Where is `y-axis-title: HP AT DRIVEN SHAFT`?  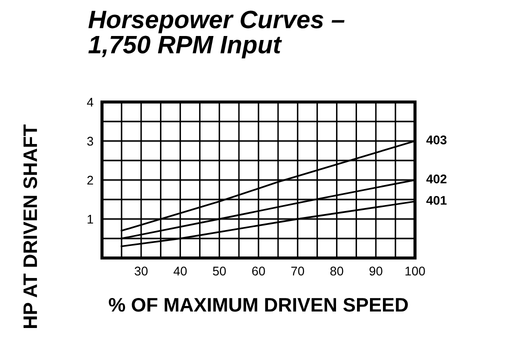
y-axis-title: HP AT DRIVEN SHAFT is located at coordinates (30, 226).